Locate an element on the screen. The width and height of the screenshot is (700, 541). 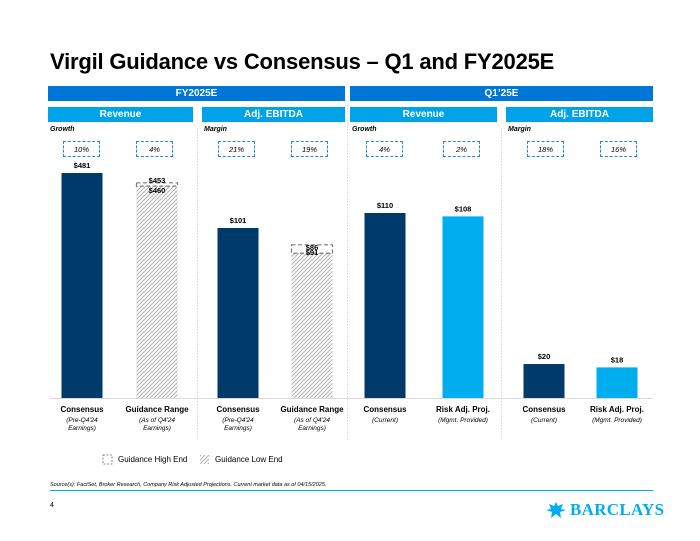
growth-pill: 10% is located at coordinates (81, 149).